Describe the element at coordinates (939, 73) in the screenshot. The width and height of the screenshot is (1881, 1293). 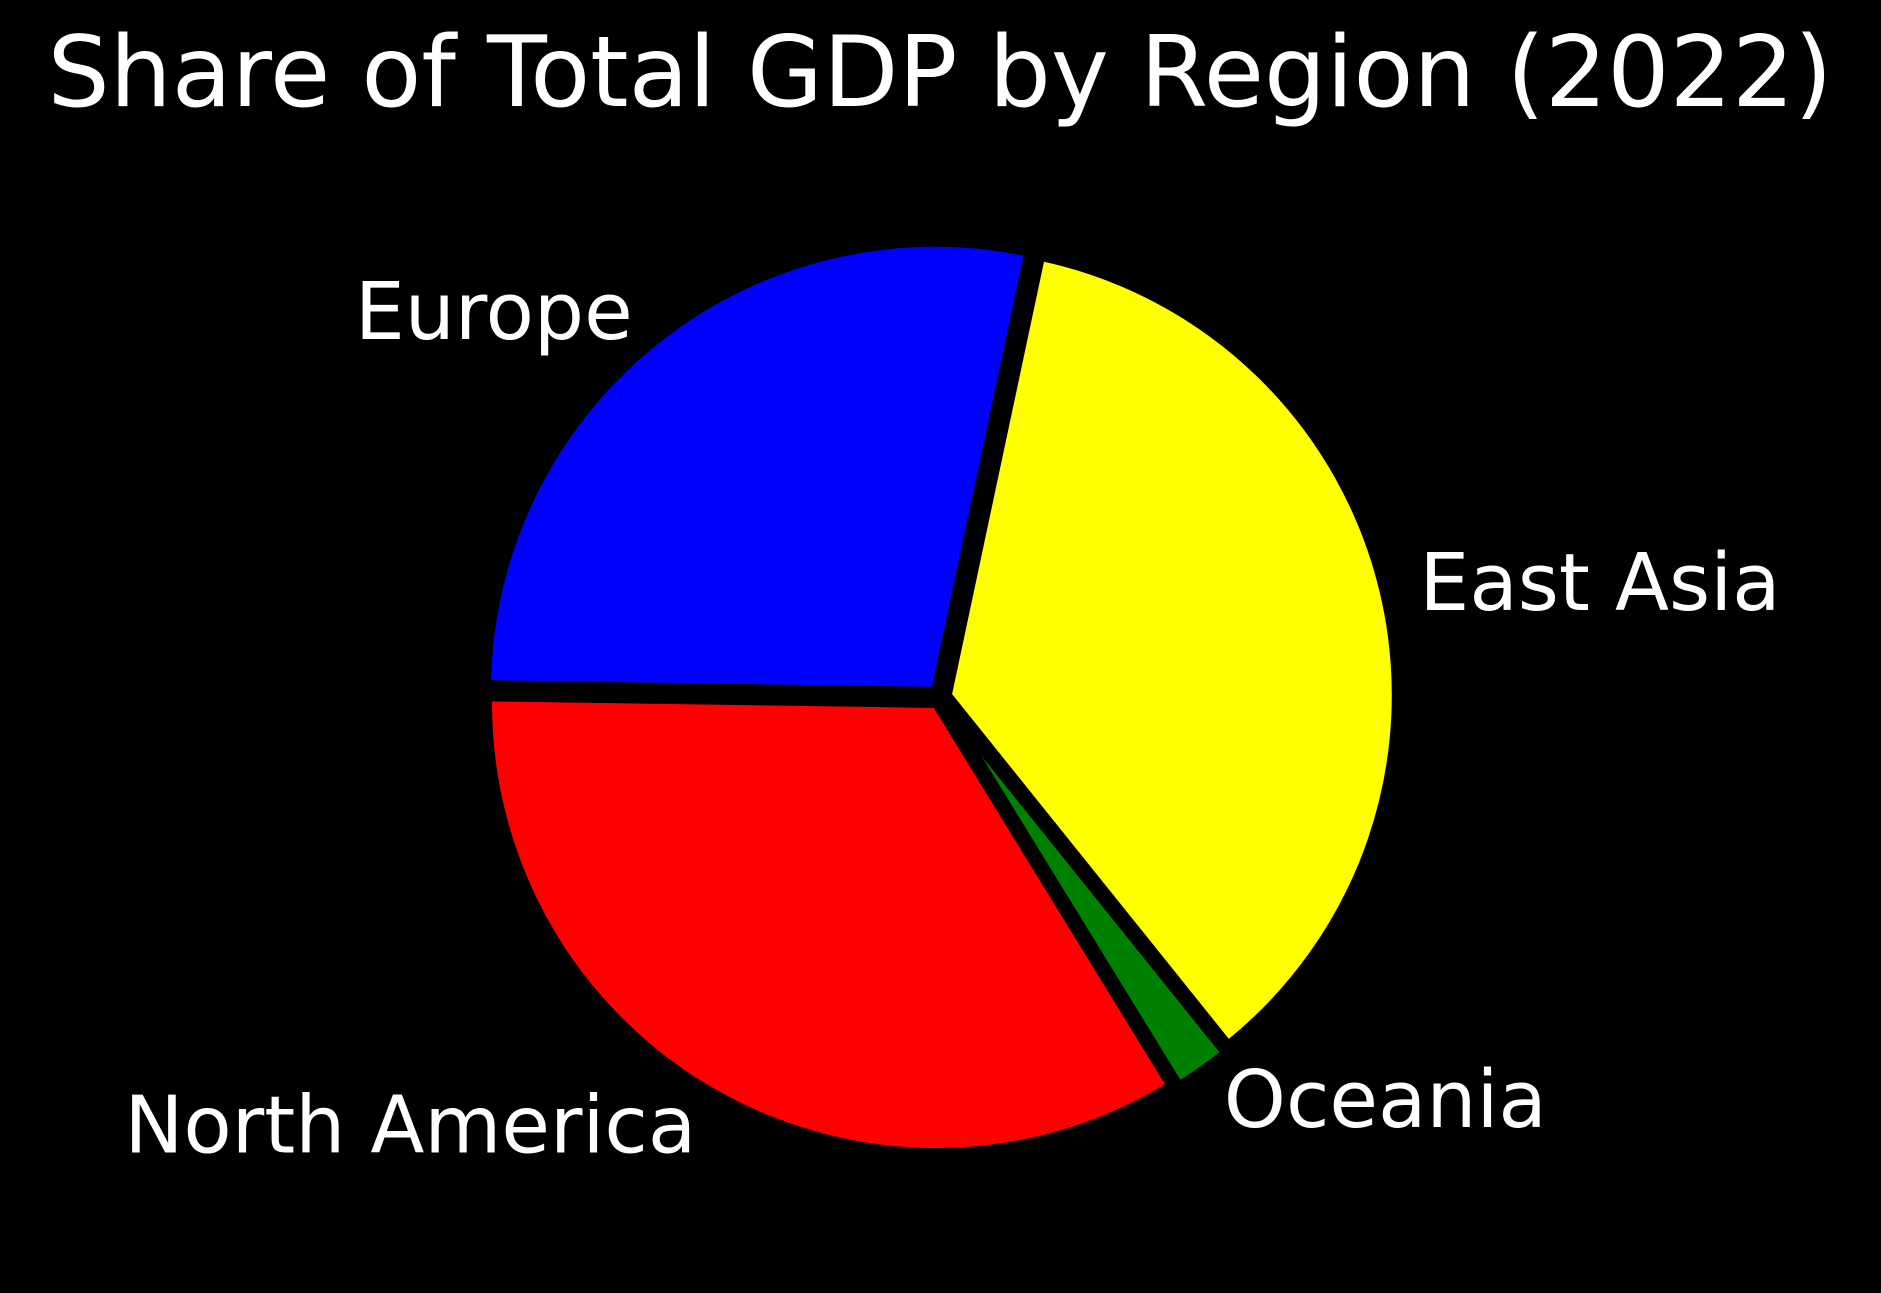
I see `chart-title: Share of Total GDP by Region (2022)` at that location.